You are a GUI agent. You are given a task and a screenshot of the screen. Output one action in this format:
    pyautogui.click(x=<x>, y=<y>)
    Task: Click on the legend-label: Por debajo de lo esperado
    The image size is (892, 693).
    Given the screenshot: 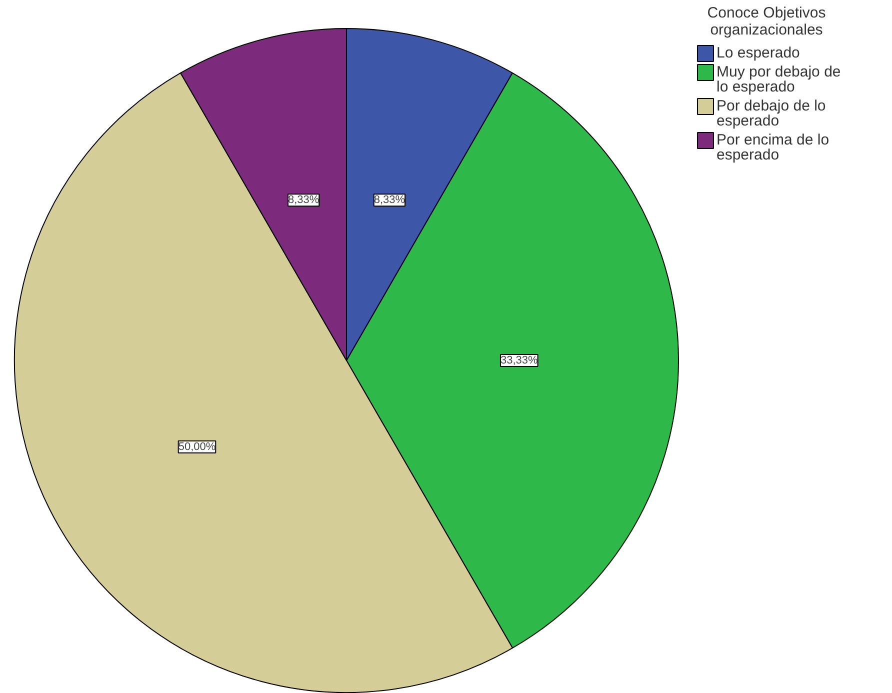 What is the action you would take?
    pyautogui.click(x=771, y=114)
    